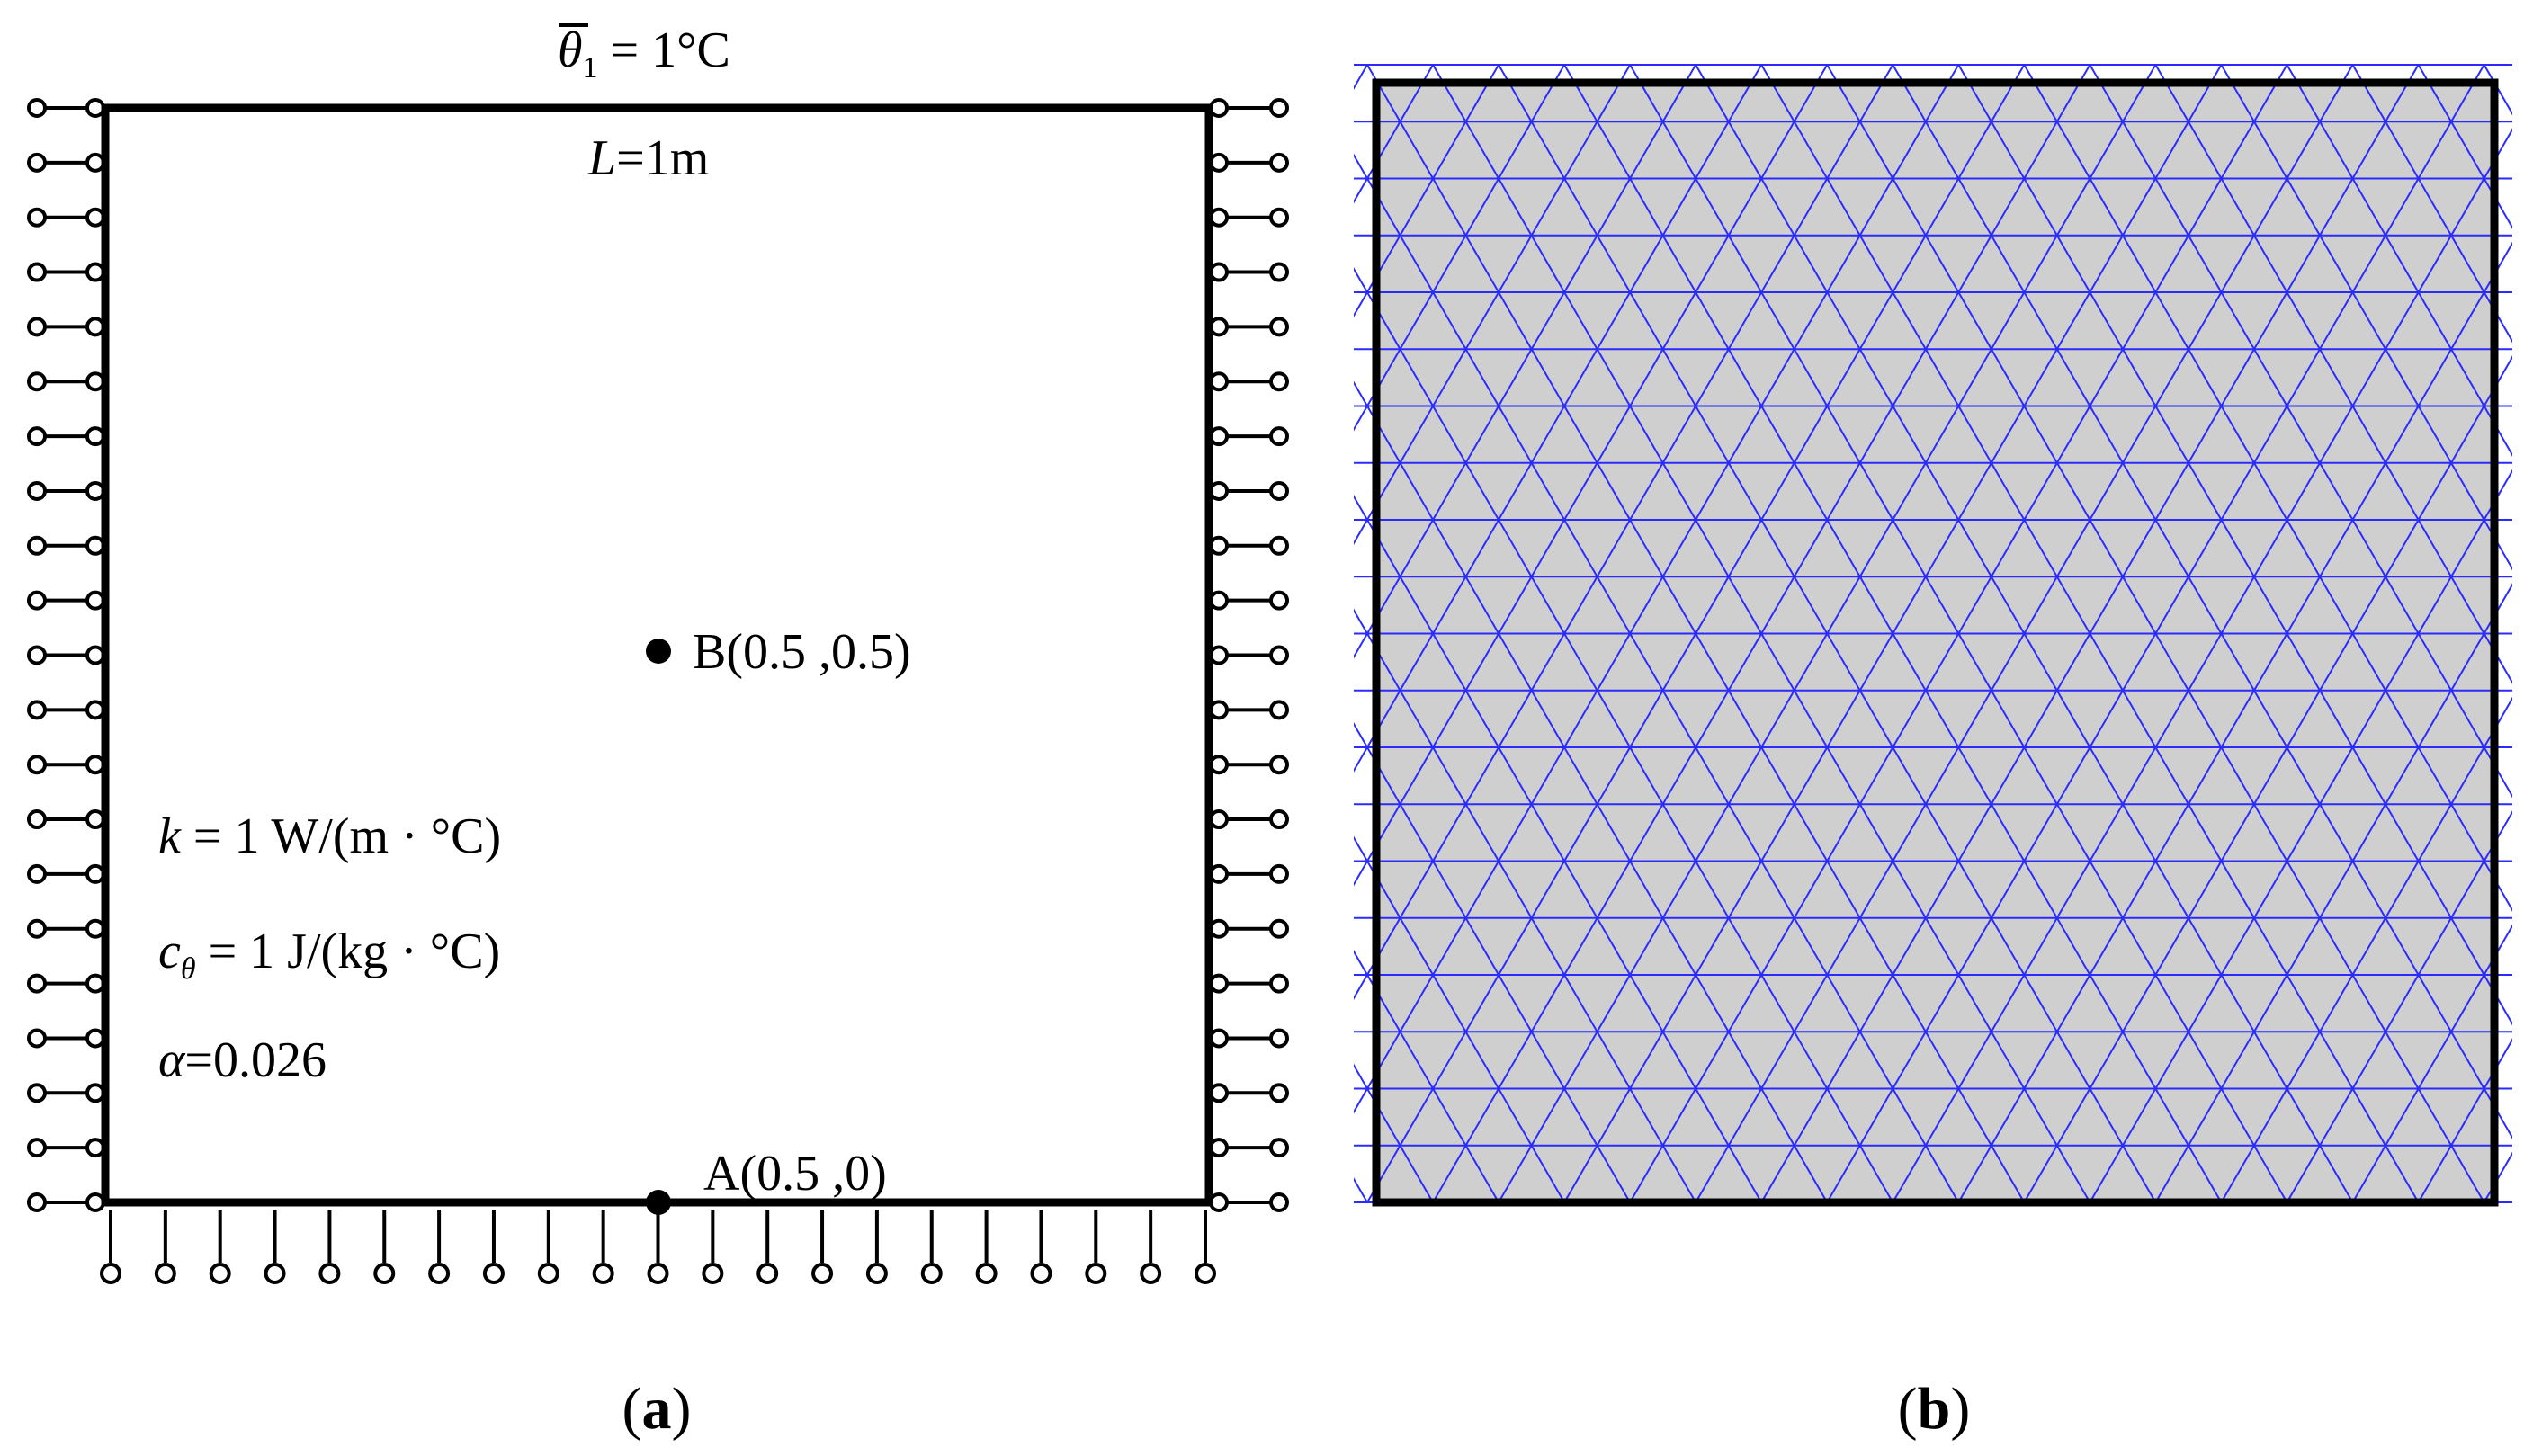 This screenshot has height=1456, width=2524. I want to click on alpha-label: α=0.026, so click(242, 1060).